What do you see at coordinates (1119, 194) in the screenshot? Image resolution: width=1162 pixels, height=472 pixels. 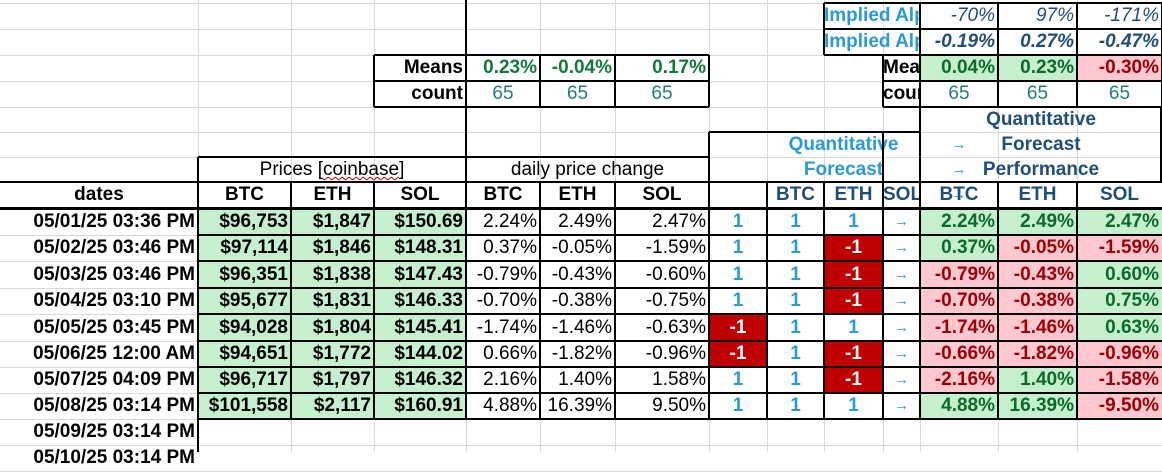 I see `performance-column-header: SOL` at bounding box center [1119, 194].